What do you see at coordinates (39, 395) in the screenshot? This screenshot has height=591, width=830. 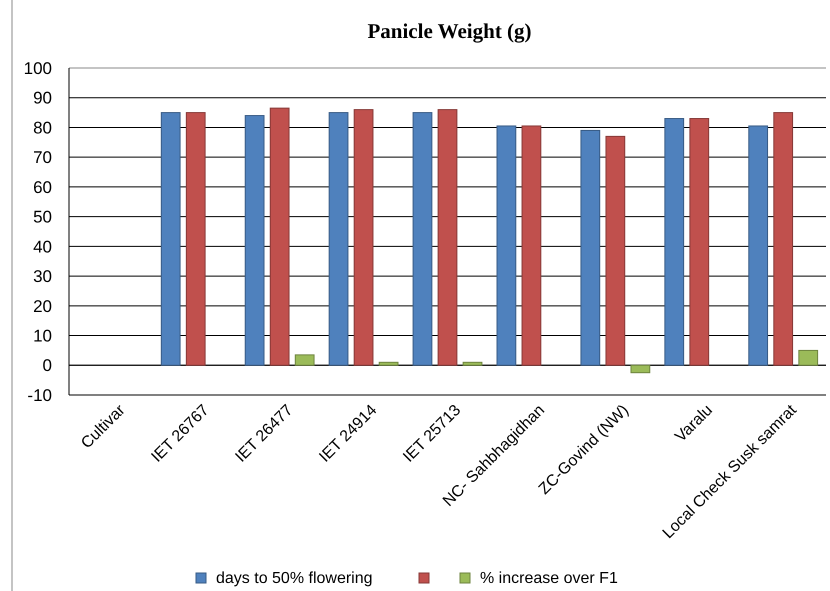 I see `y-tick-label: -10` at bounding box center [39, 395].